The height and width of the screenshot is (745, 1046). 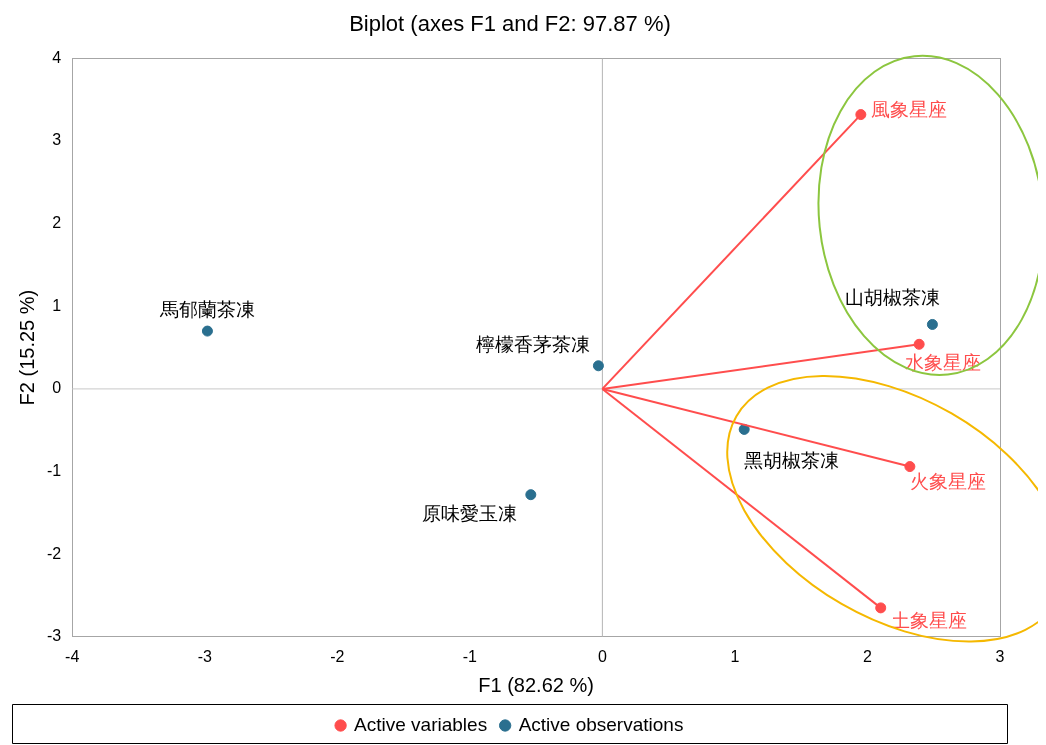 What do you see at coordinates (601, 724) in the screenshot?
I see `legend-label: Active observations` at bounding box center [601, 724].